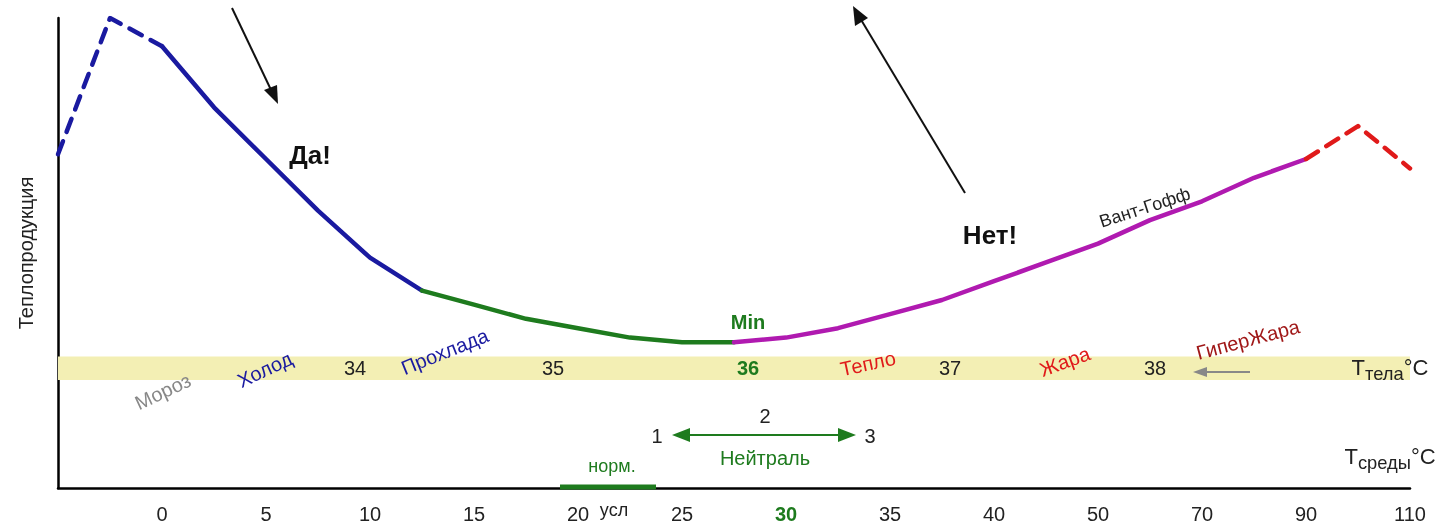  I want to click on annotation: Min, so click(748, 322).